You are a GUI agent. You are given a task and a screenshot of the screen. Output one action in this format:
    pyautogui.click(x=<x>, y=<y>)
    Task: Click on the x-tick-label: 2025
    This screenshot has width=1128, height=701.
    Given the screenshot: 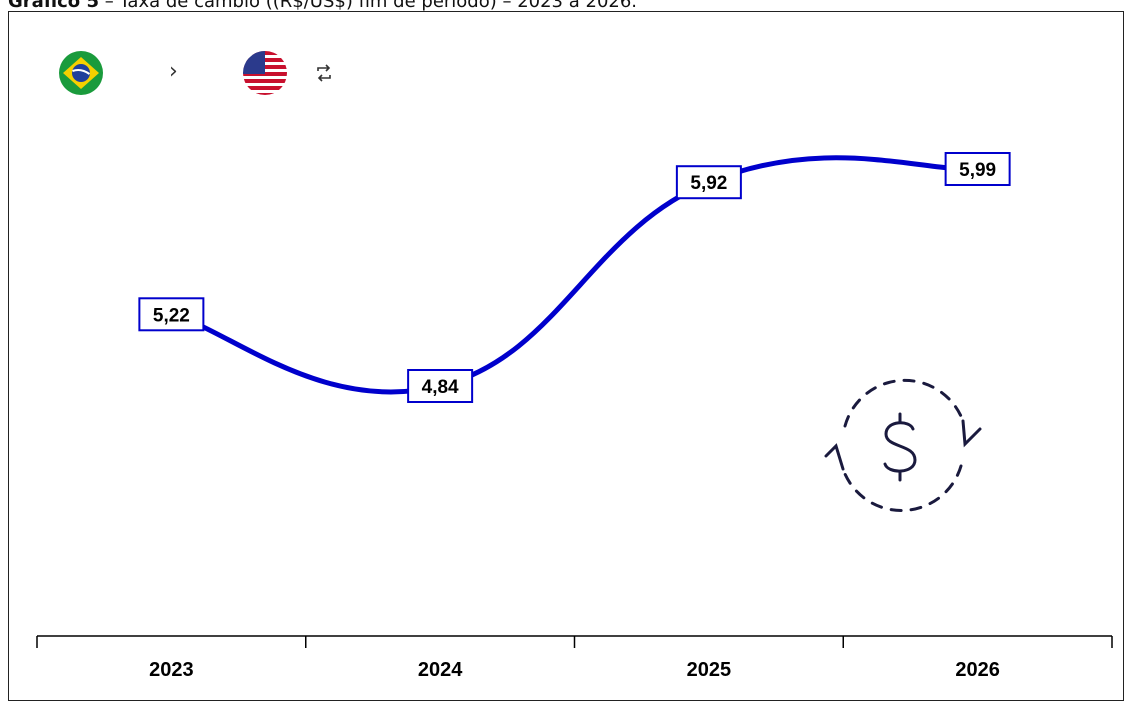 What is the action you would take?
    pyautogui.click(x=709, y=670)
    